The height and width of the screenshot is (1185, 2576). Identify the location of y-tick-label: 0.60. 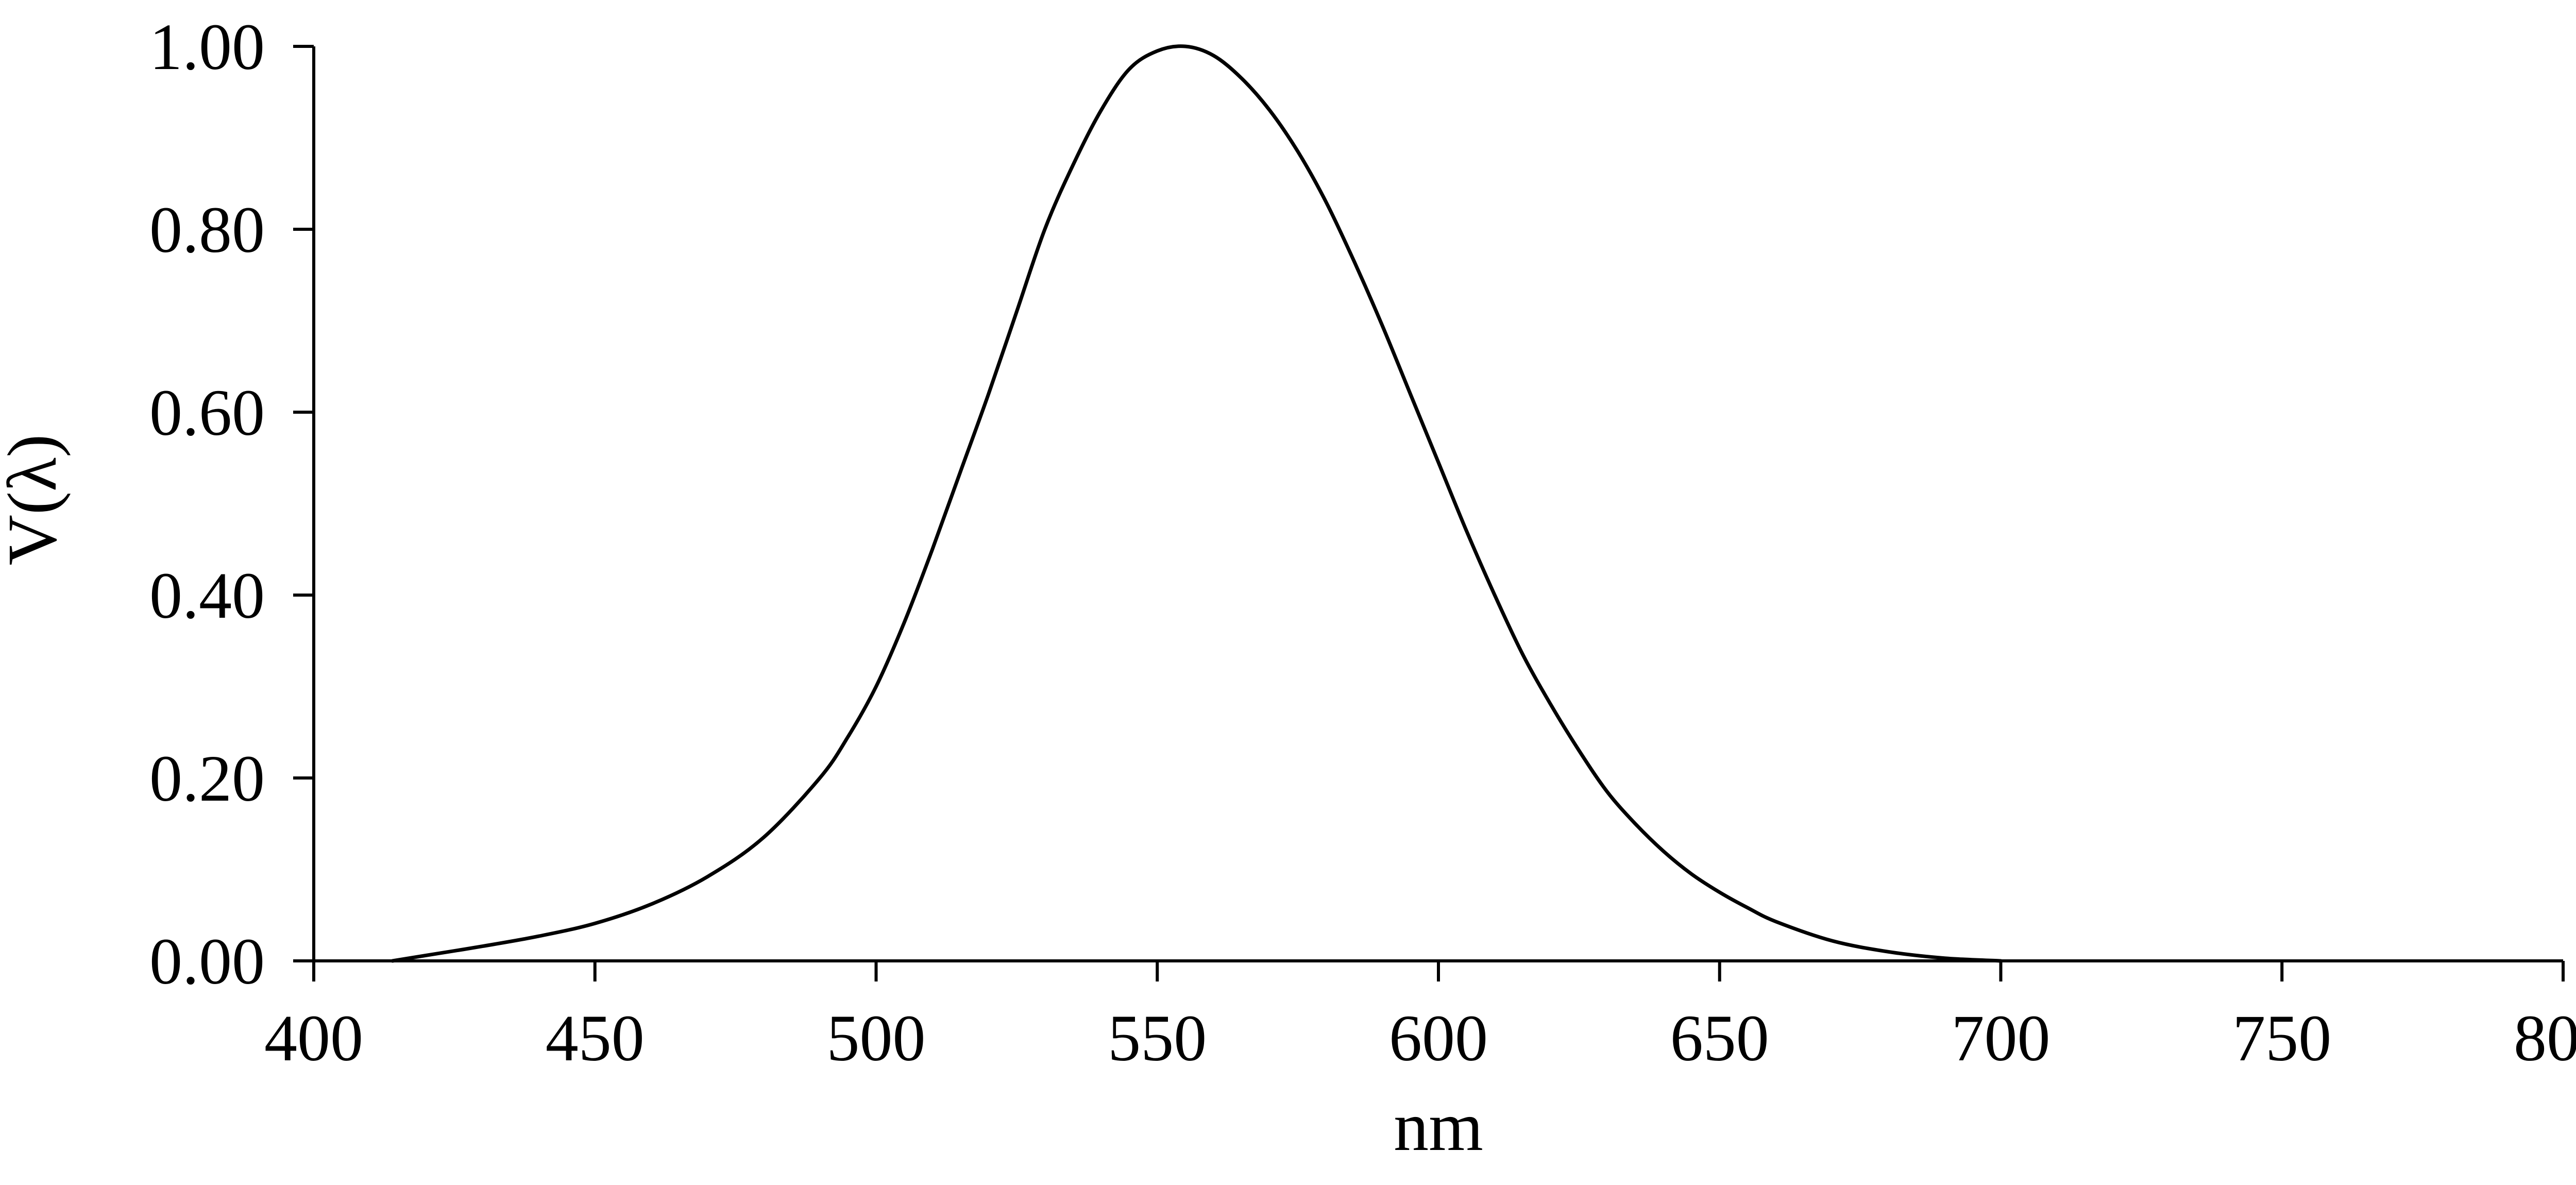
(207, 412).